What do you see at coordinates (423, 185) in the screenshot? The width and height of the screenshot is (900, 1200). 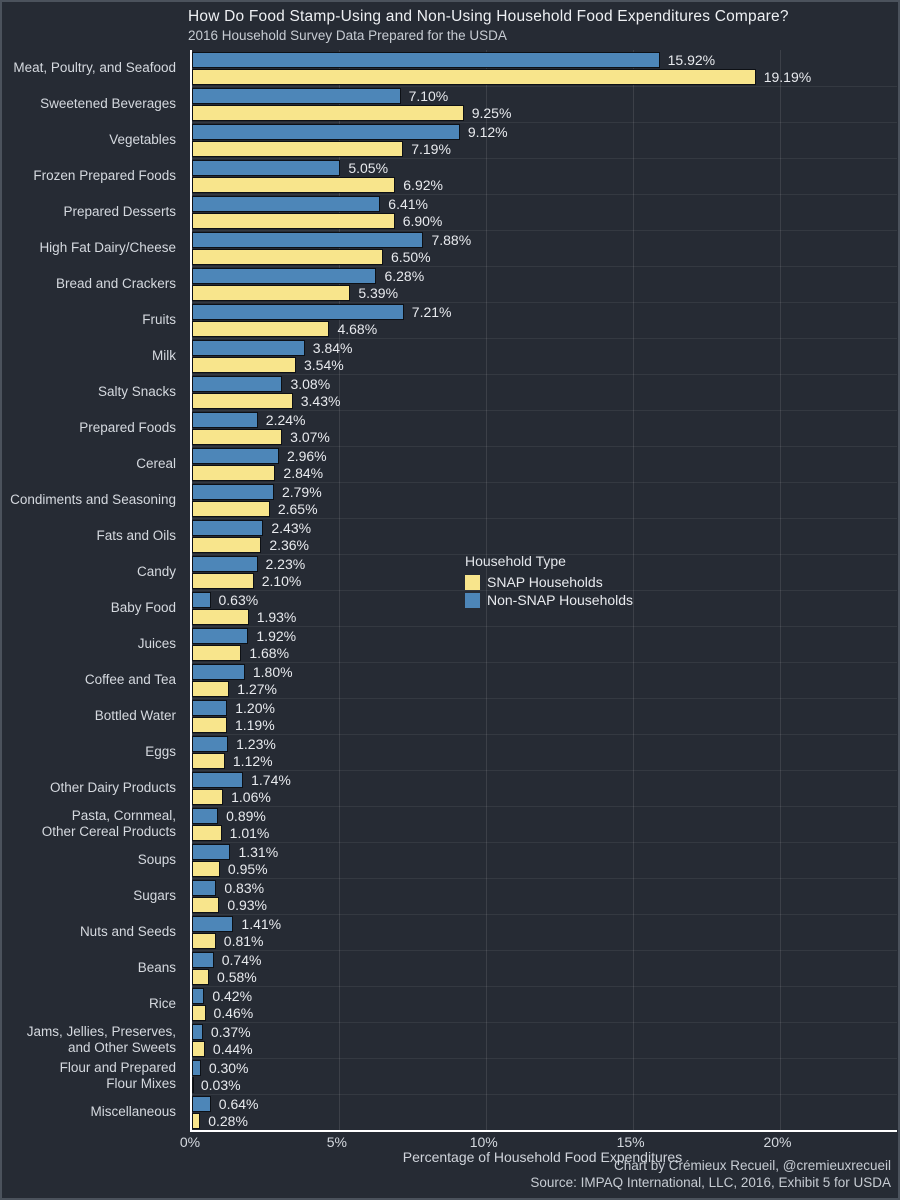 I see `bar-value-label: 6.92%` at bounding box center [423, 185].